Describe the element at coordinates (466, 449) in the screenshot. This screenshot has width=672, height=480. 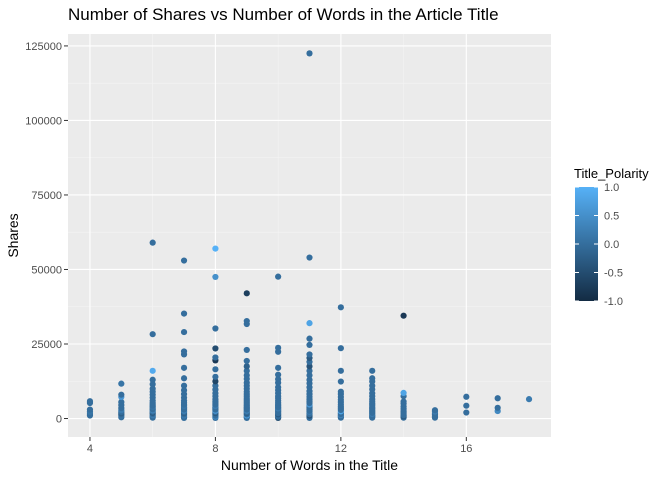
I see `x-tick-label: 16` at that location.